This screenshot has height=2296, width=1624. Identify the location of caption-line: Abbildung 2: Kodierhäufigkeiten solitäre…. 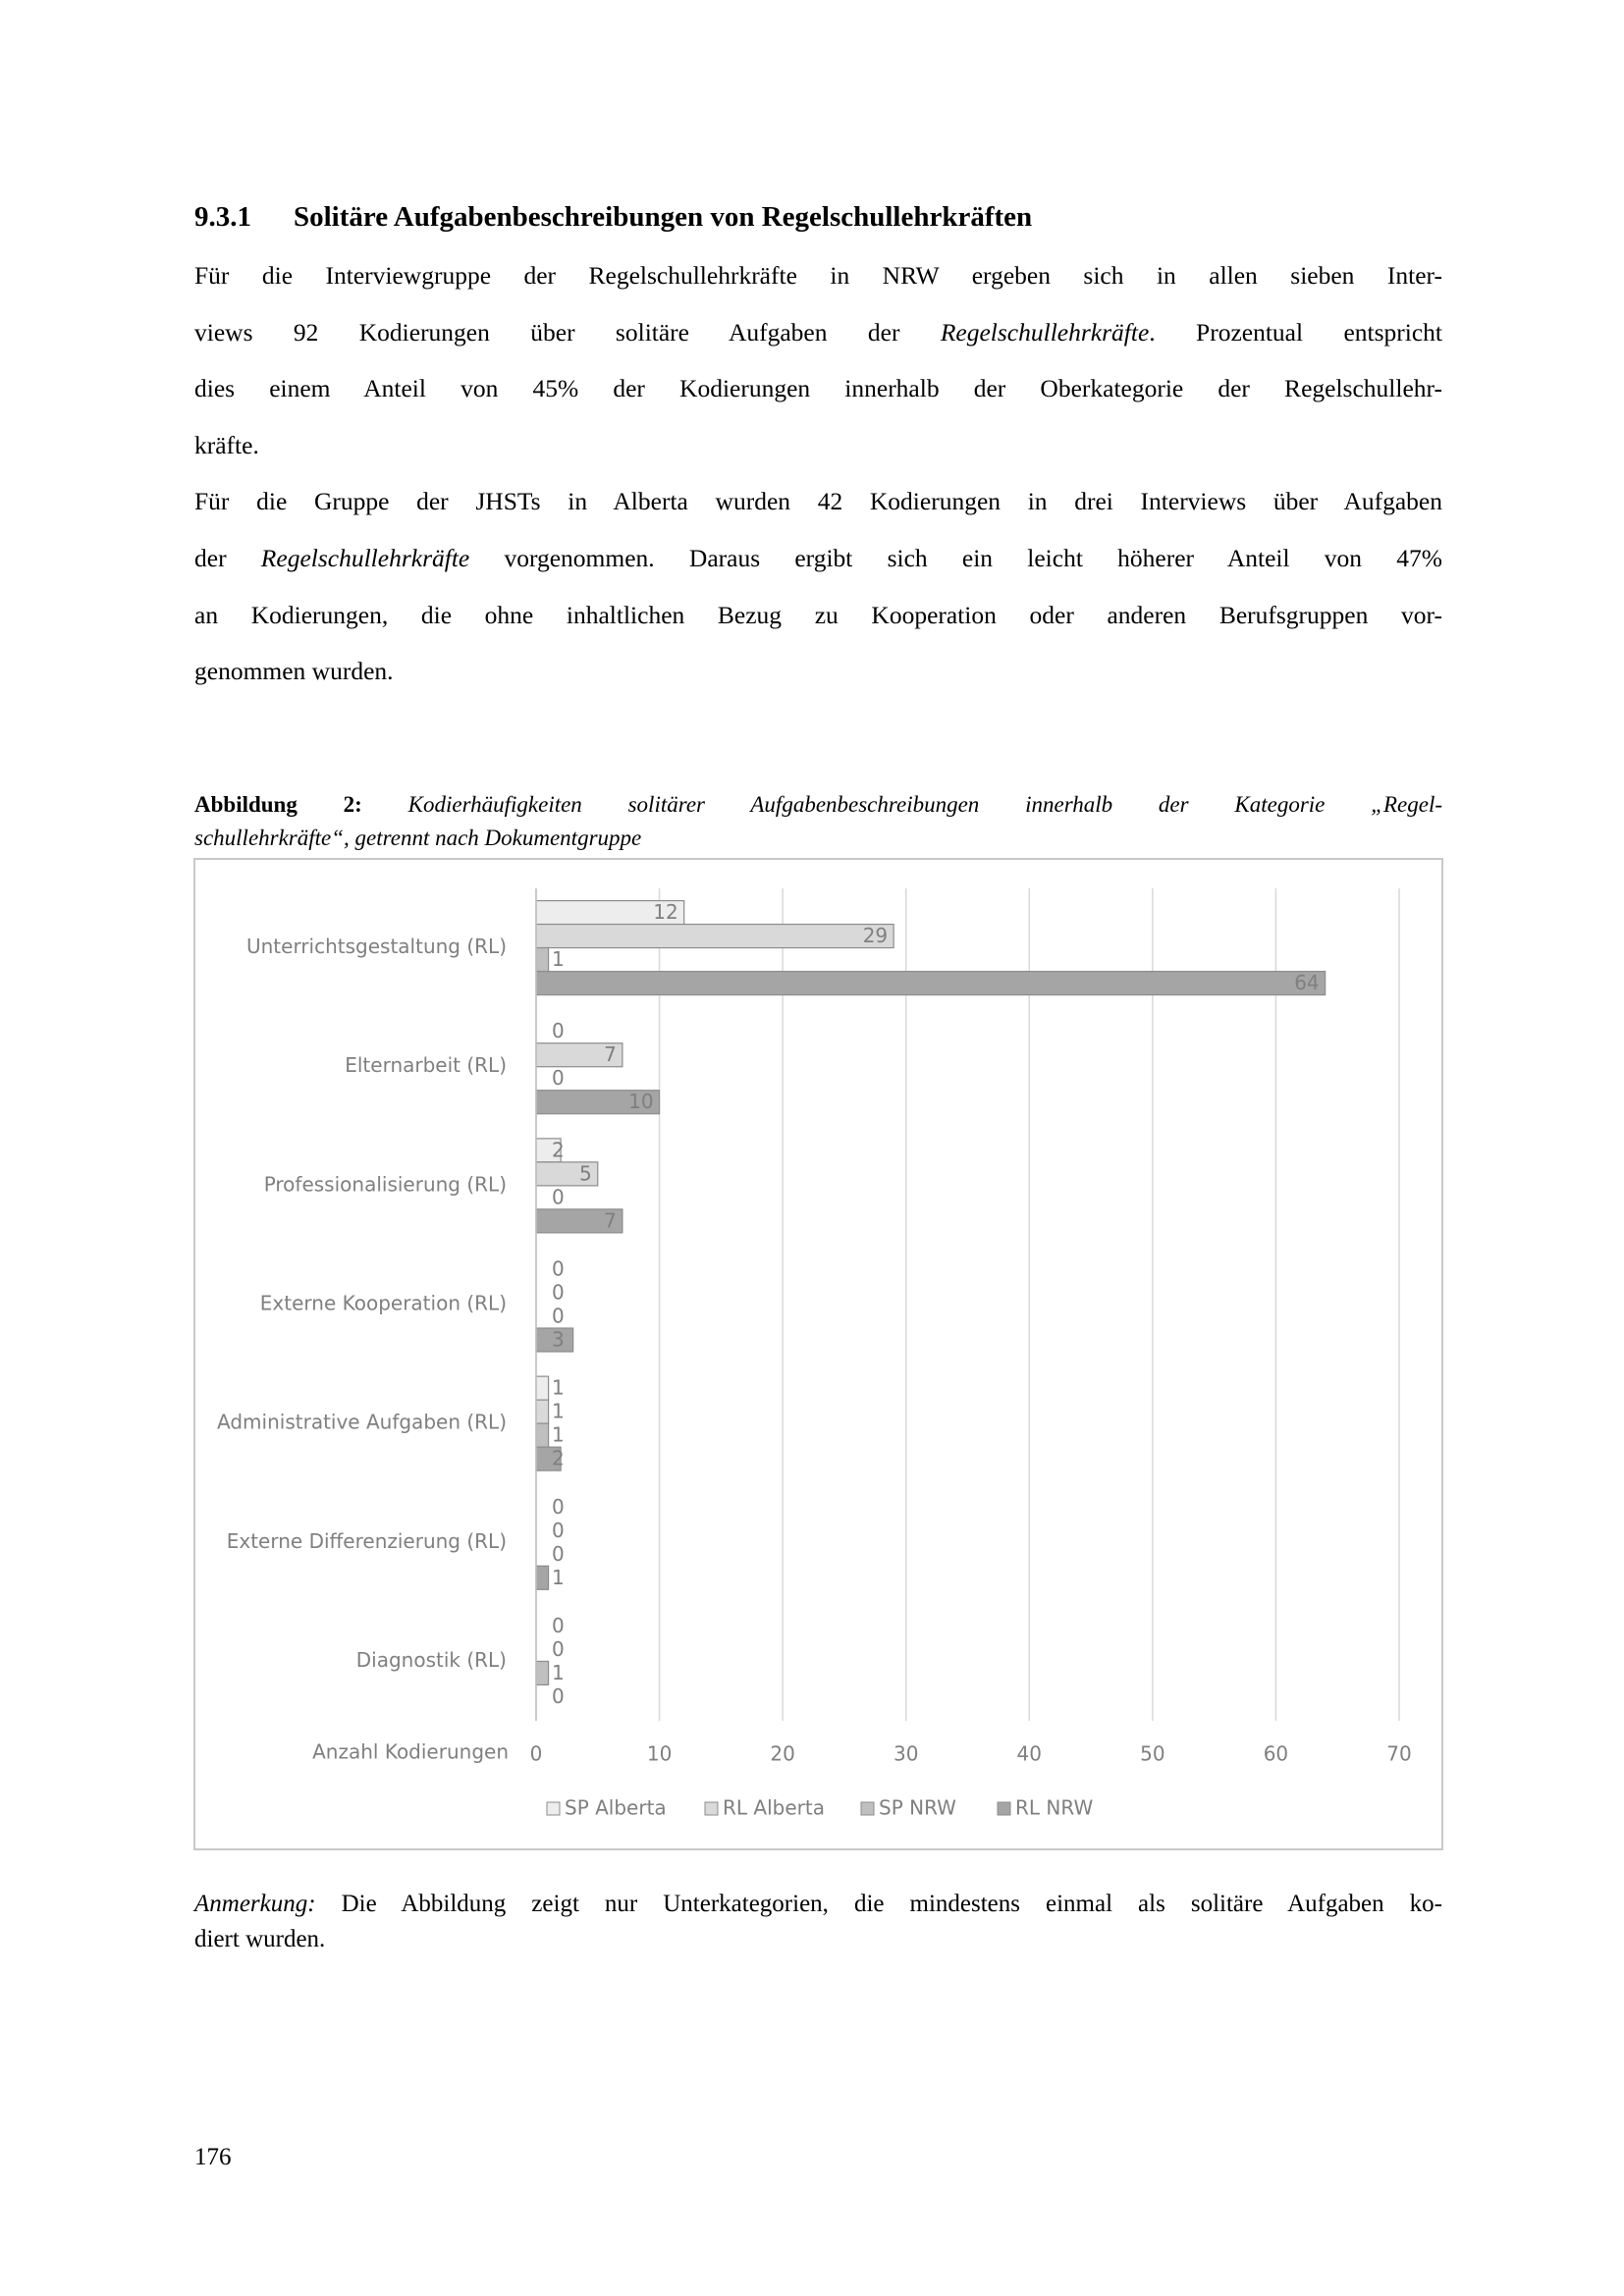
(818, 805).